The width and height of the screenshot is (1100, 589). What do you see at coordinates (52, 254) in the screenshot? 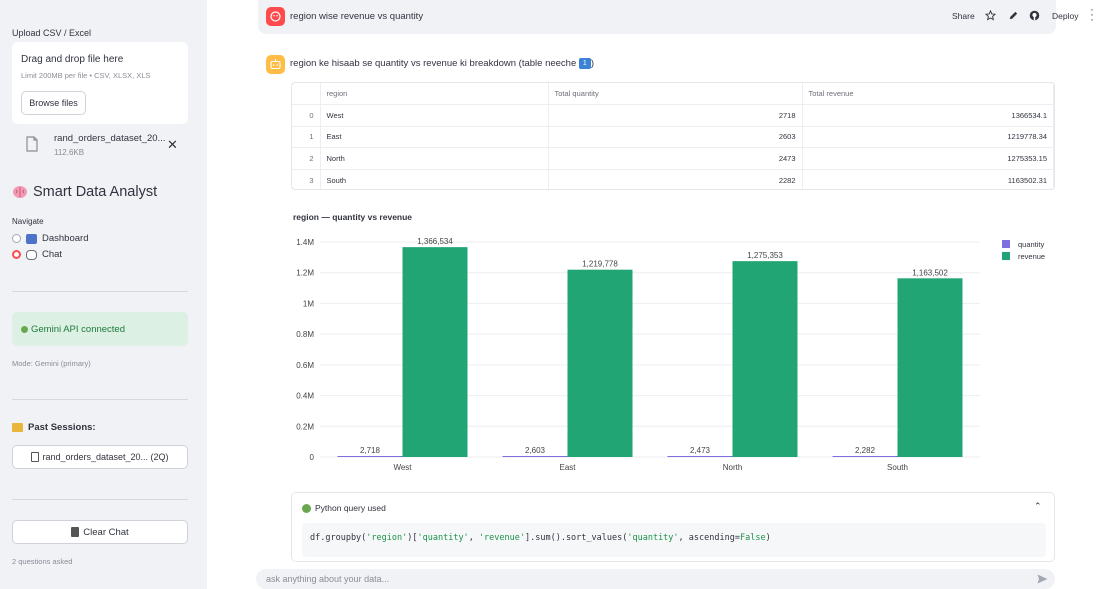
I see `nav-chat-label: Chat` at bounding box center [52, 254].